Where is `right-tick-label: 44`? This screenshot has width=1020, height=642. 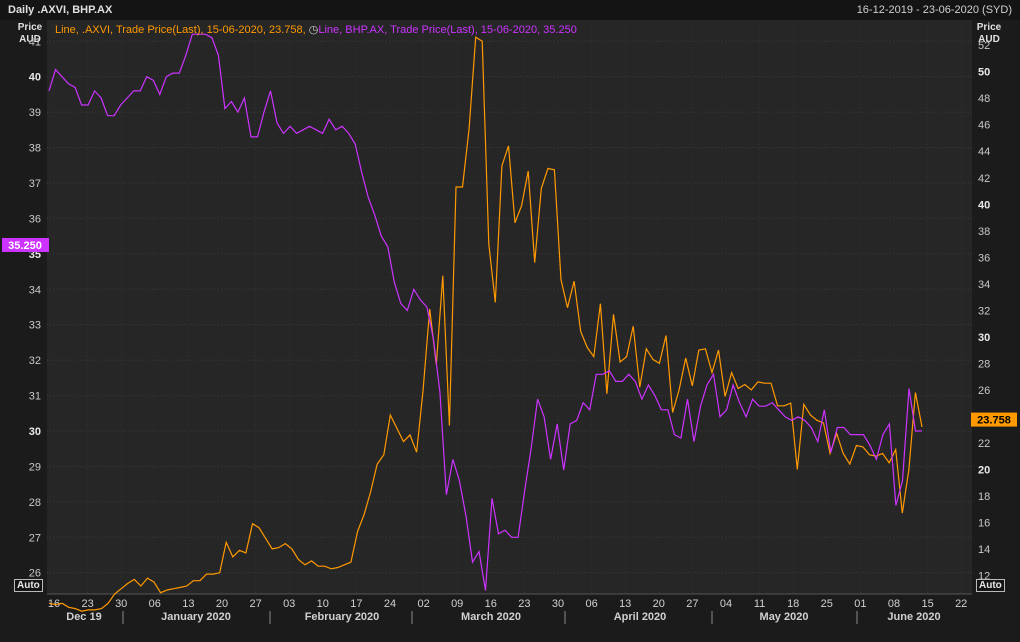
right-tick-label: 44 is located at coordinates (984, 152).